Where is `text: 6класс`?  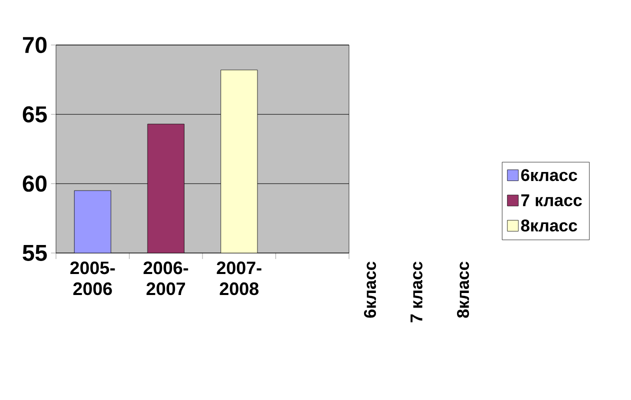
text: 6класс is located at coordinates (370, 290).